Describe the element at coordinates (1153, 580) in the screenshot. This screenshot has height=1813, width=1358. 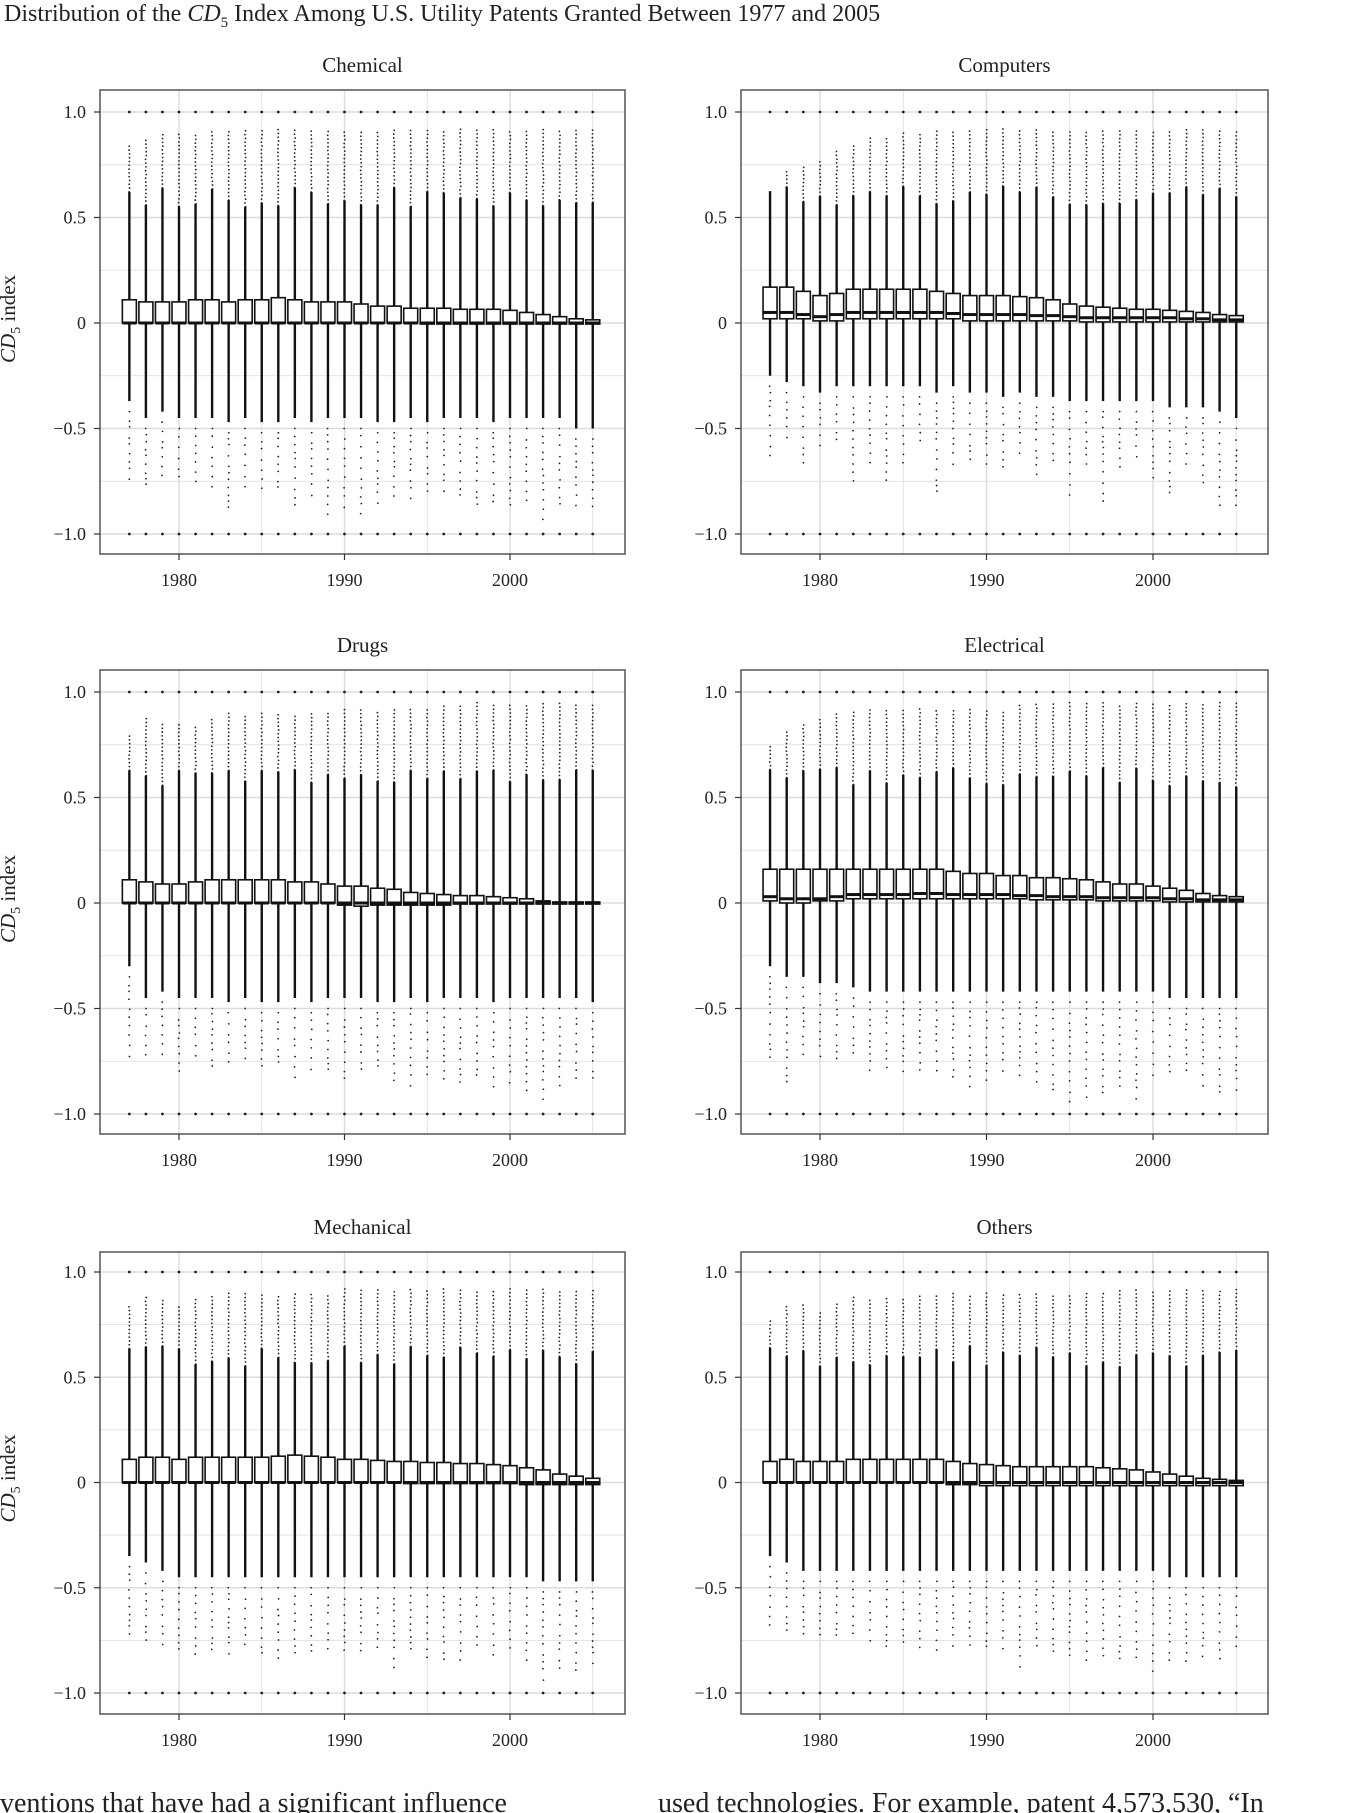
I see `x-tick-label: 2000` at that location.